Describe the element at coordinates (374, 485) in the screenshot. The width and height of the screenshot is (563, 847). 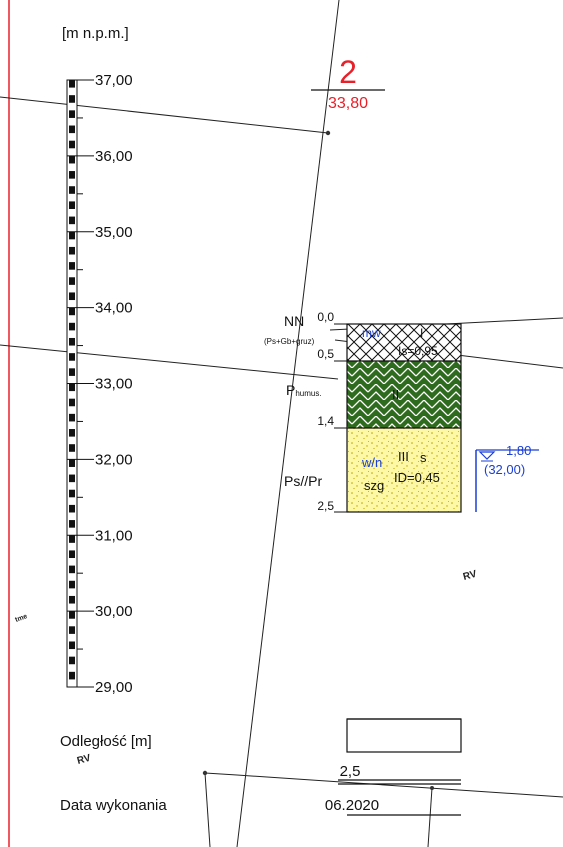
I see `layer-sand-state: szg` at that location.